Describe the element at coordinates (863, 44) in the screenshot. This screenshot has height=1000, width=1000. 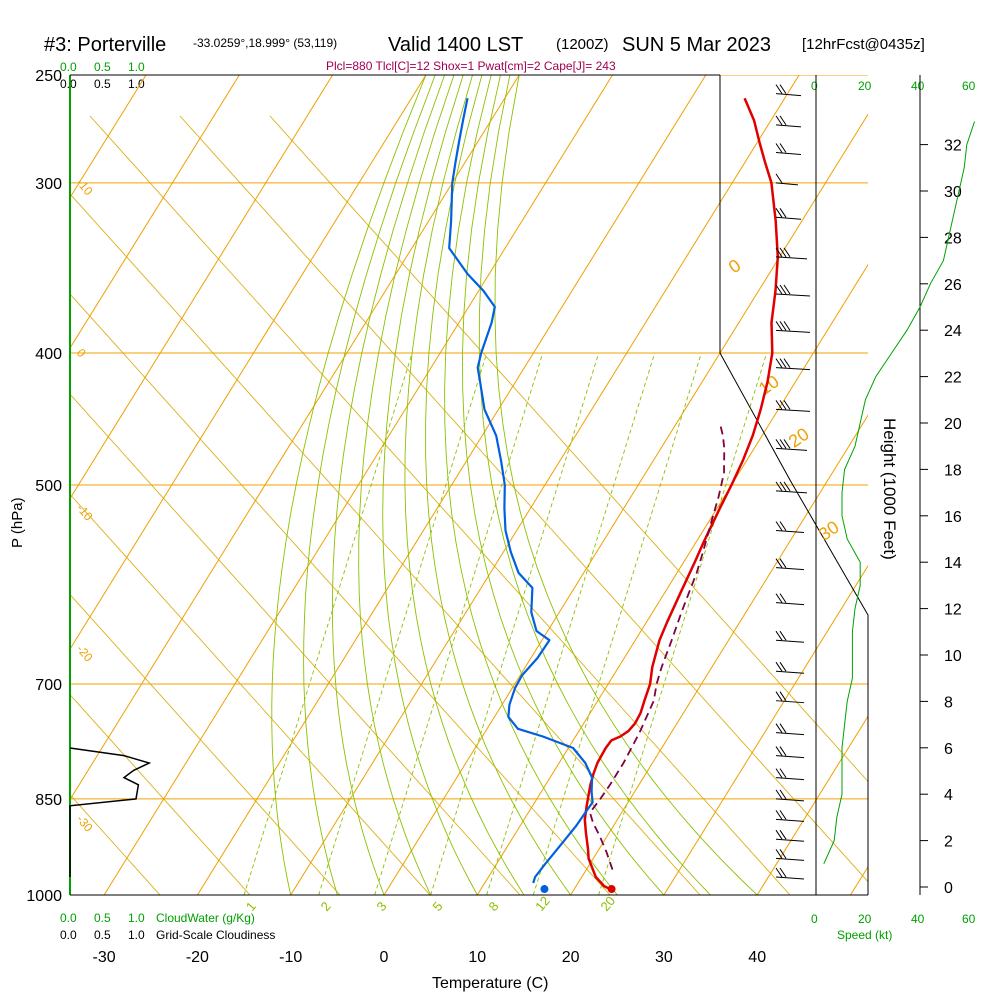
I see `chart-title-forecast: [12hrFcst@0435z]` at that location.